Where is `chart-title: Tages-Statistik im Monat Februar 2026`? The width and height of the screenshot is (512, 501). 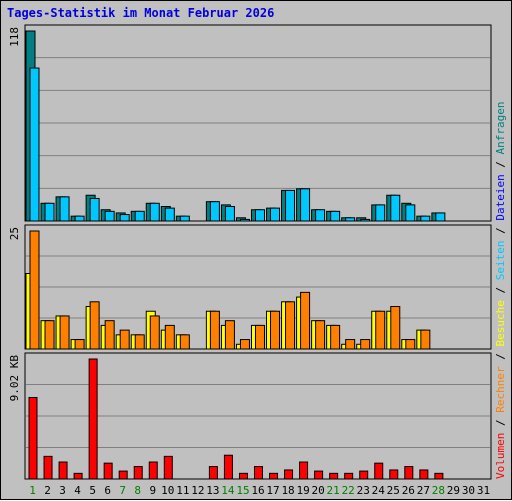 chart-title: Tages-Statistik im Monat Februar 2026 is located at coordinates (141, 13).